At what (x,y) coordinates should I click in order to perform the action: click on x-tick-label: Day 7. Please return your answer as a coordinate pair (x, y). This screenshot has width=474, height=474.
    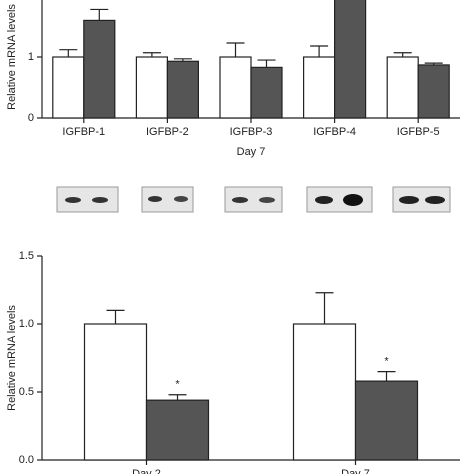
    Looking at the image, I should click on (355, 471).